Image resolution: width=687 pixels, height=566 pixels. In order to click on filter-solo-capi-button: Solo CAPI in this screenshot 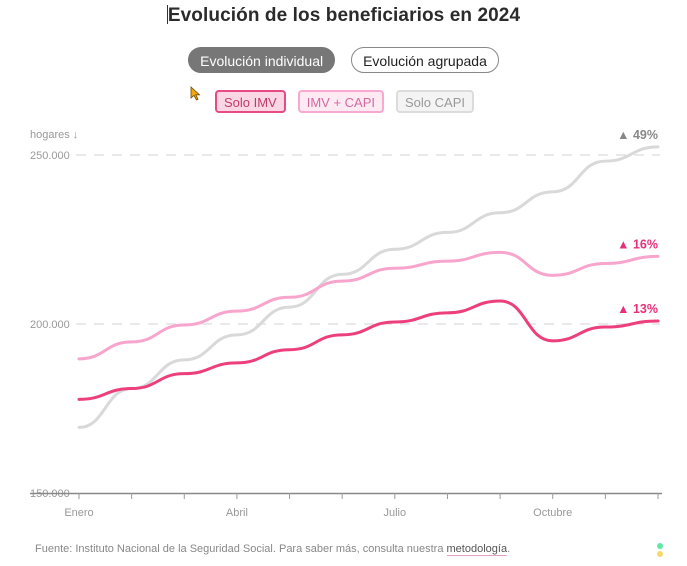, I will do `click(435, 101)`.